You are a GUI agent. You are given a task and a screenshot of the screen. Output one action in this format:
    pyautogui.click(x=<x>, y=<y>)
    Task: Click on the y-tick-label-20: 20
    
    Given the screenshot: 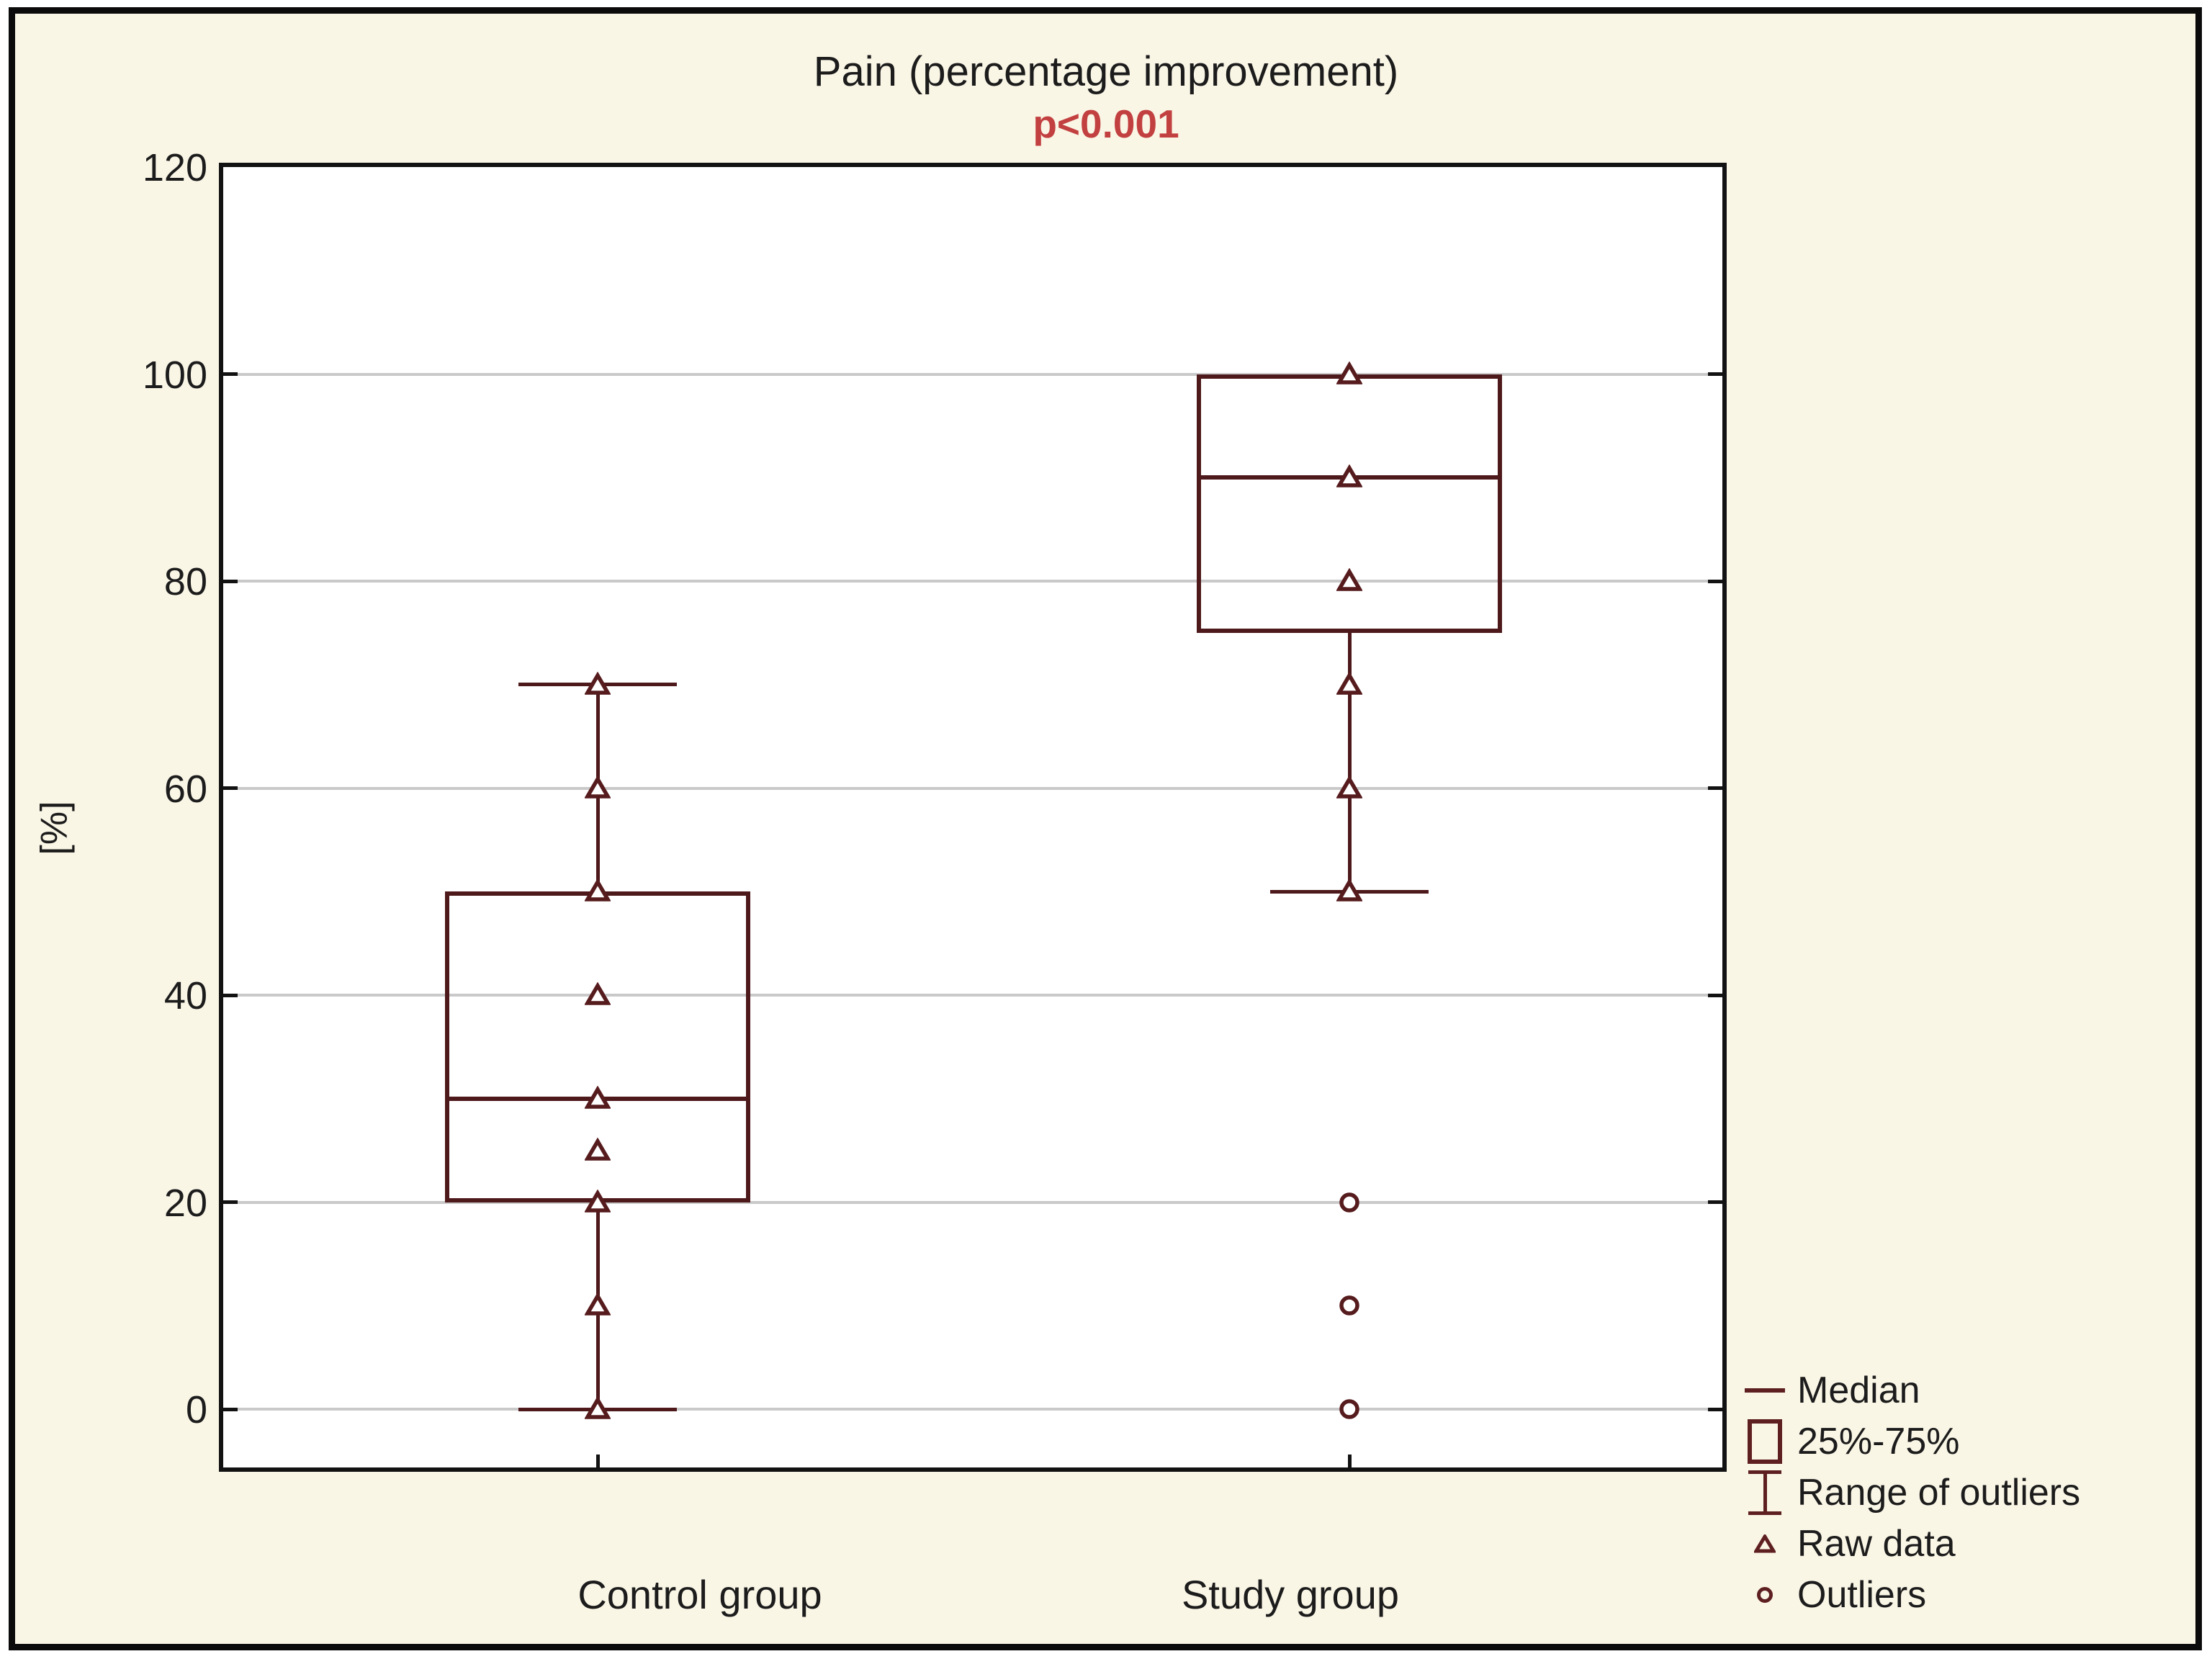 What is the action you would take?
    pyautogui.click(x=185, y=1203)
    